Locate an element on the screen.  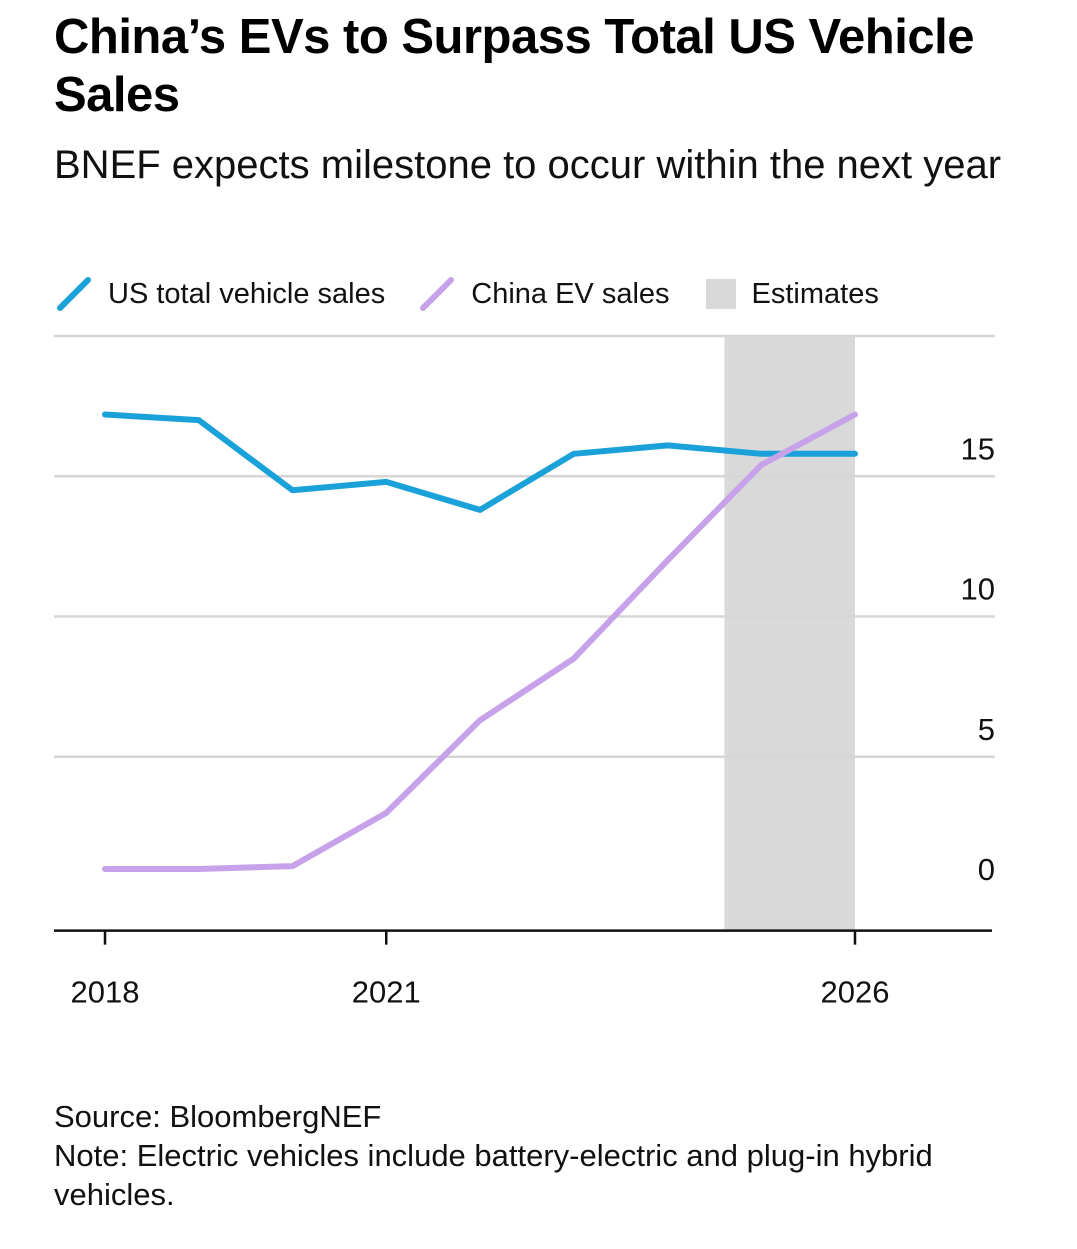
y-tick-label-5: 5 is located at coordinates (986, 729).